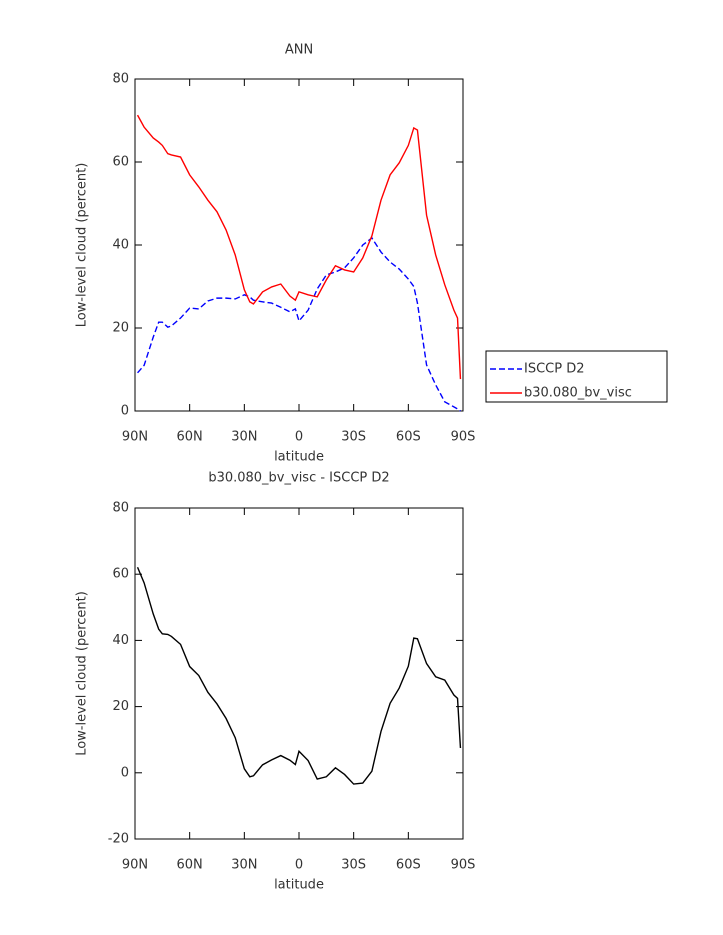  I want to click on legend-label: ISCCP D2, so click(554, 369).